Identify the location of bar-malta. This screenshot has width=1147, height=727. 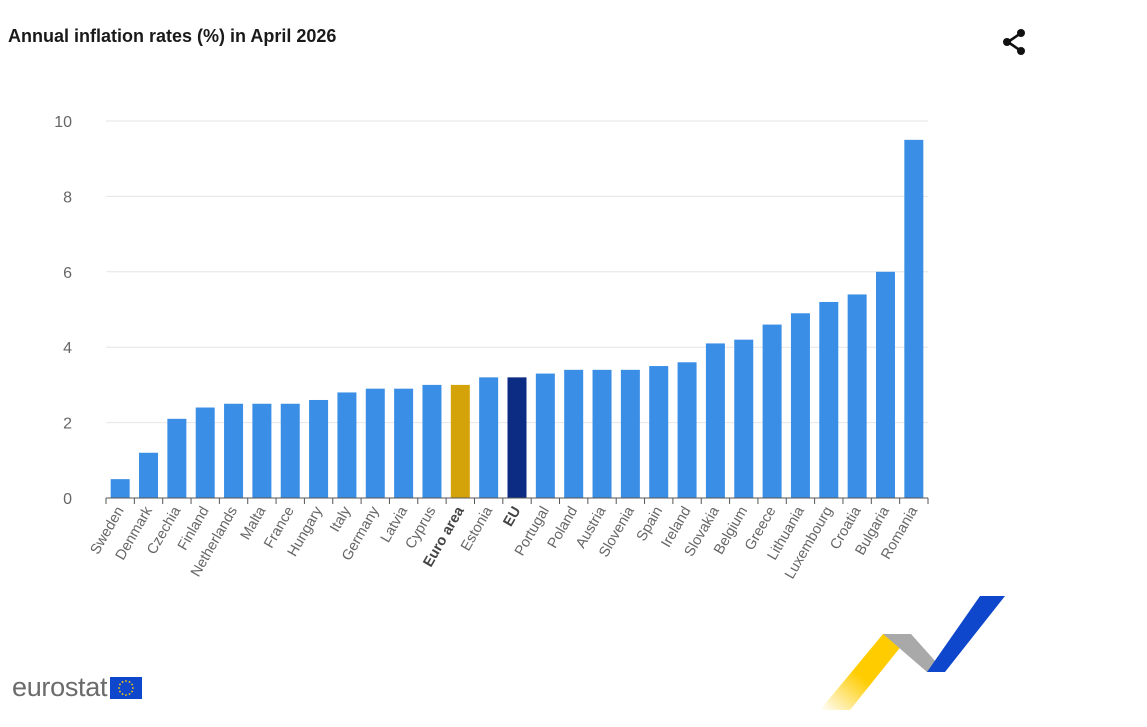
(262, 450).